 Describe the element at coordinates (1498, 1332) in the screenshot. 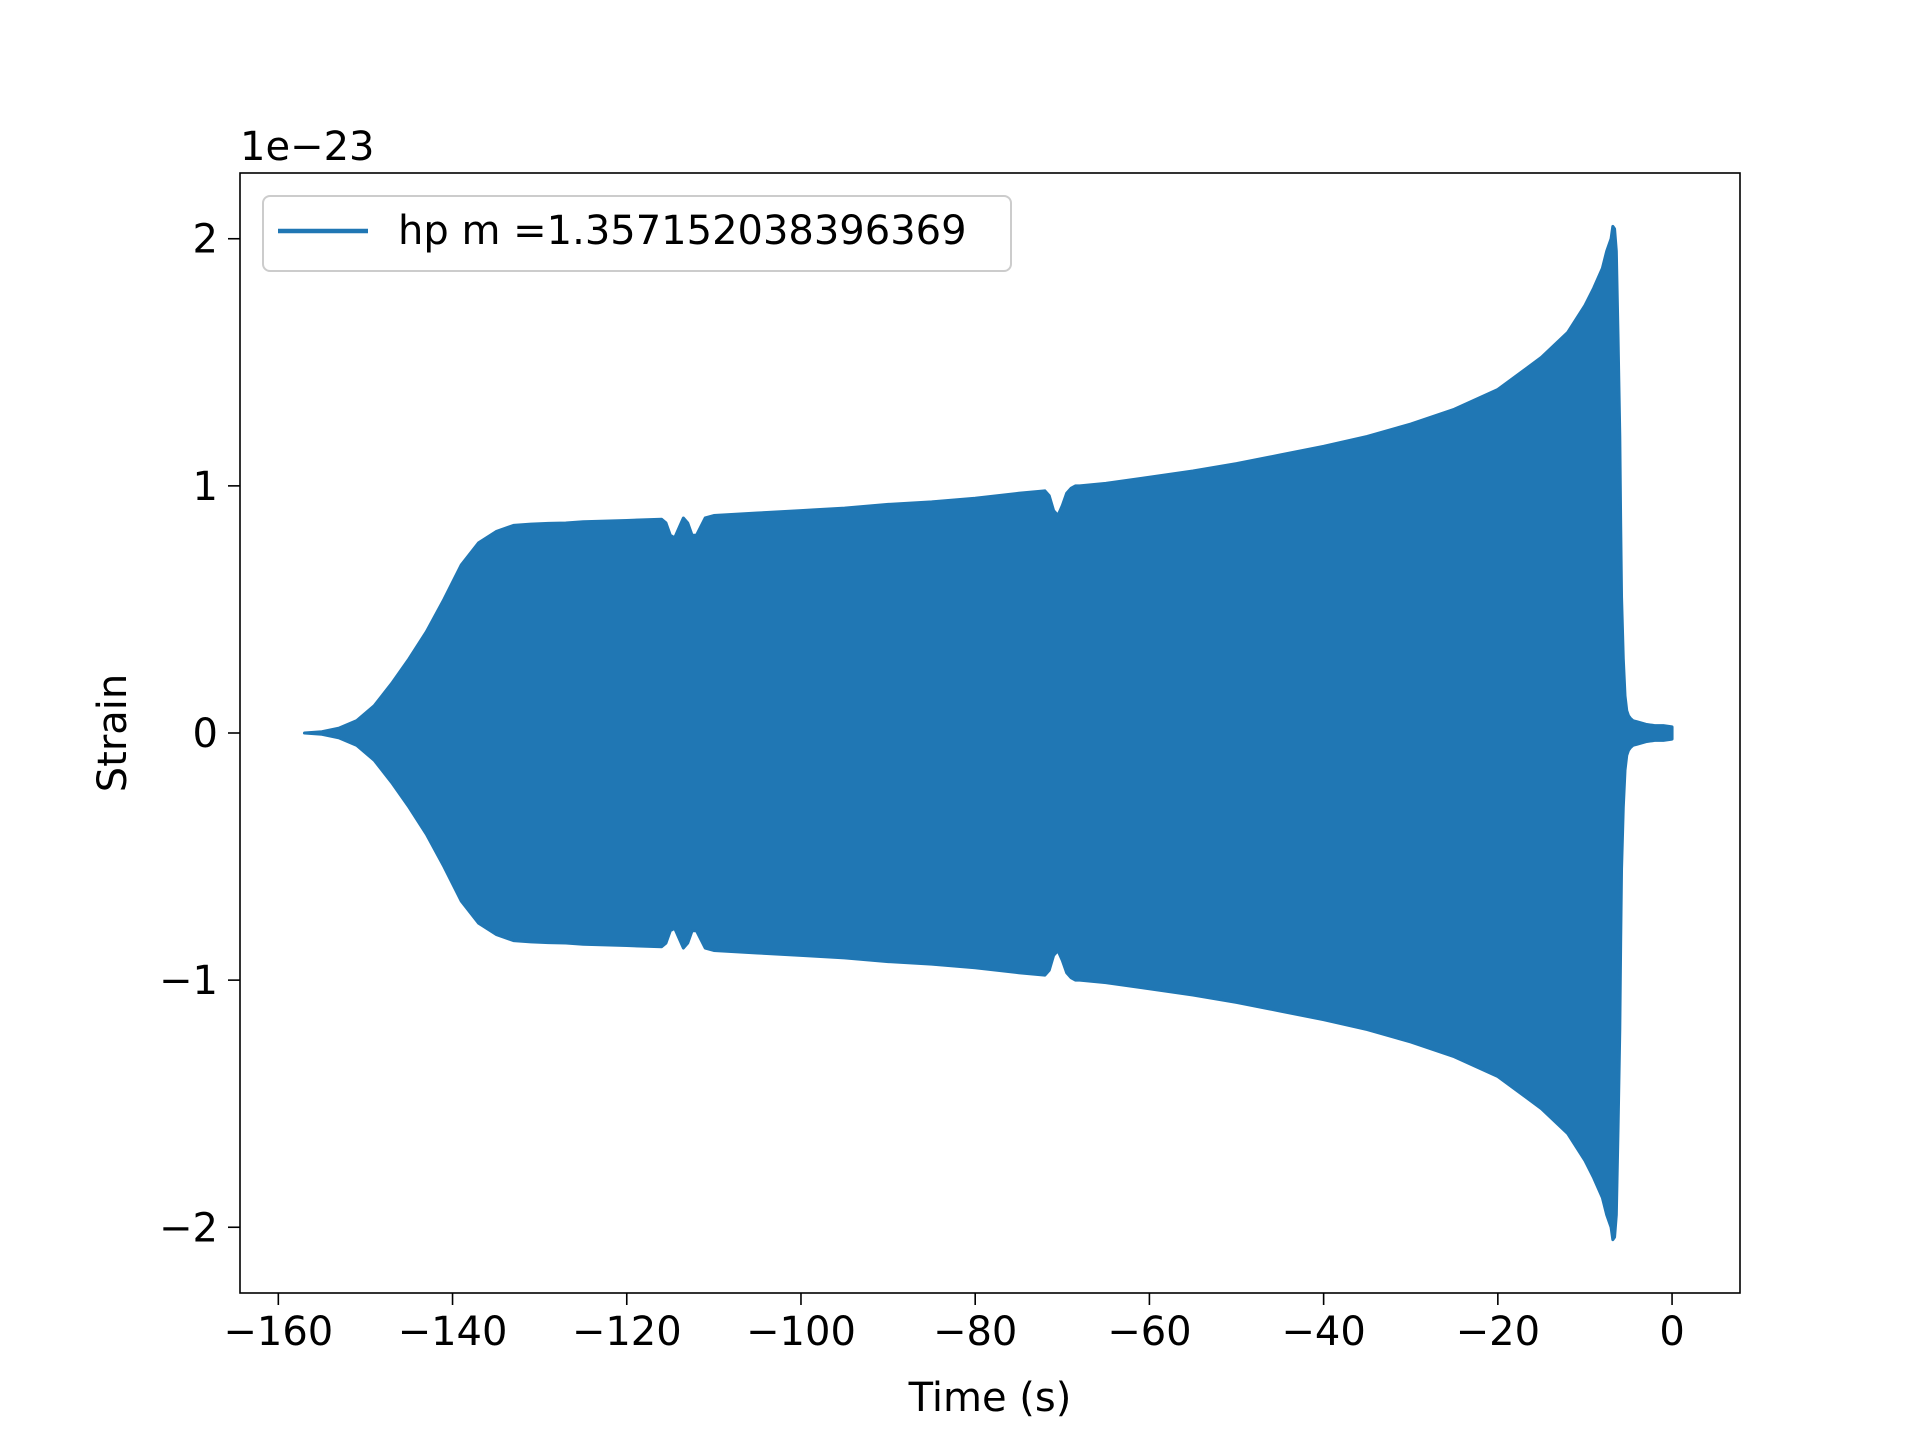

I see `x-tick-label: −20` at that location.